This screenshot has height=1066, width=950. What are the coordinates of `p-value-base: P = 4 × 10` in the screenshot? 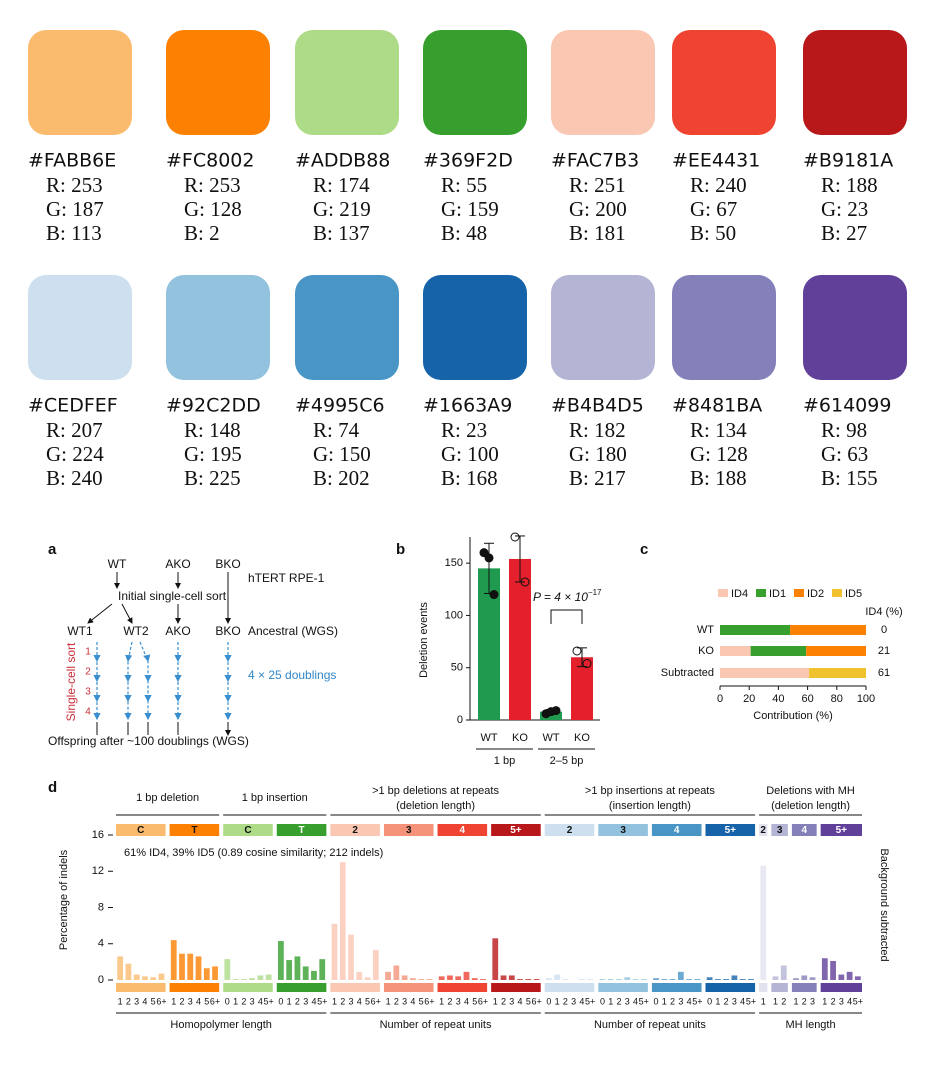 It's located at (560, 597).